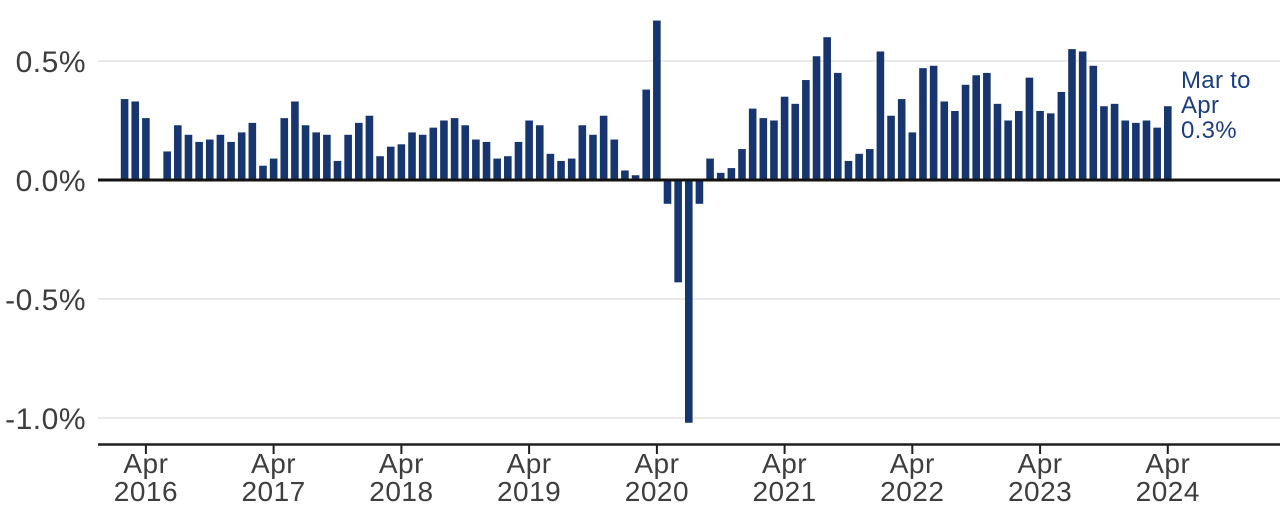 This screenshot has width=1280, height=517. I want to click on x-axis-tick-label-year: 2018, so click(401, 491).